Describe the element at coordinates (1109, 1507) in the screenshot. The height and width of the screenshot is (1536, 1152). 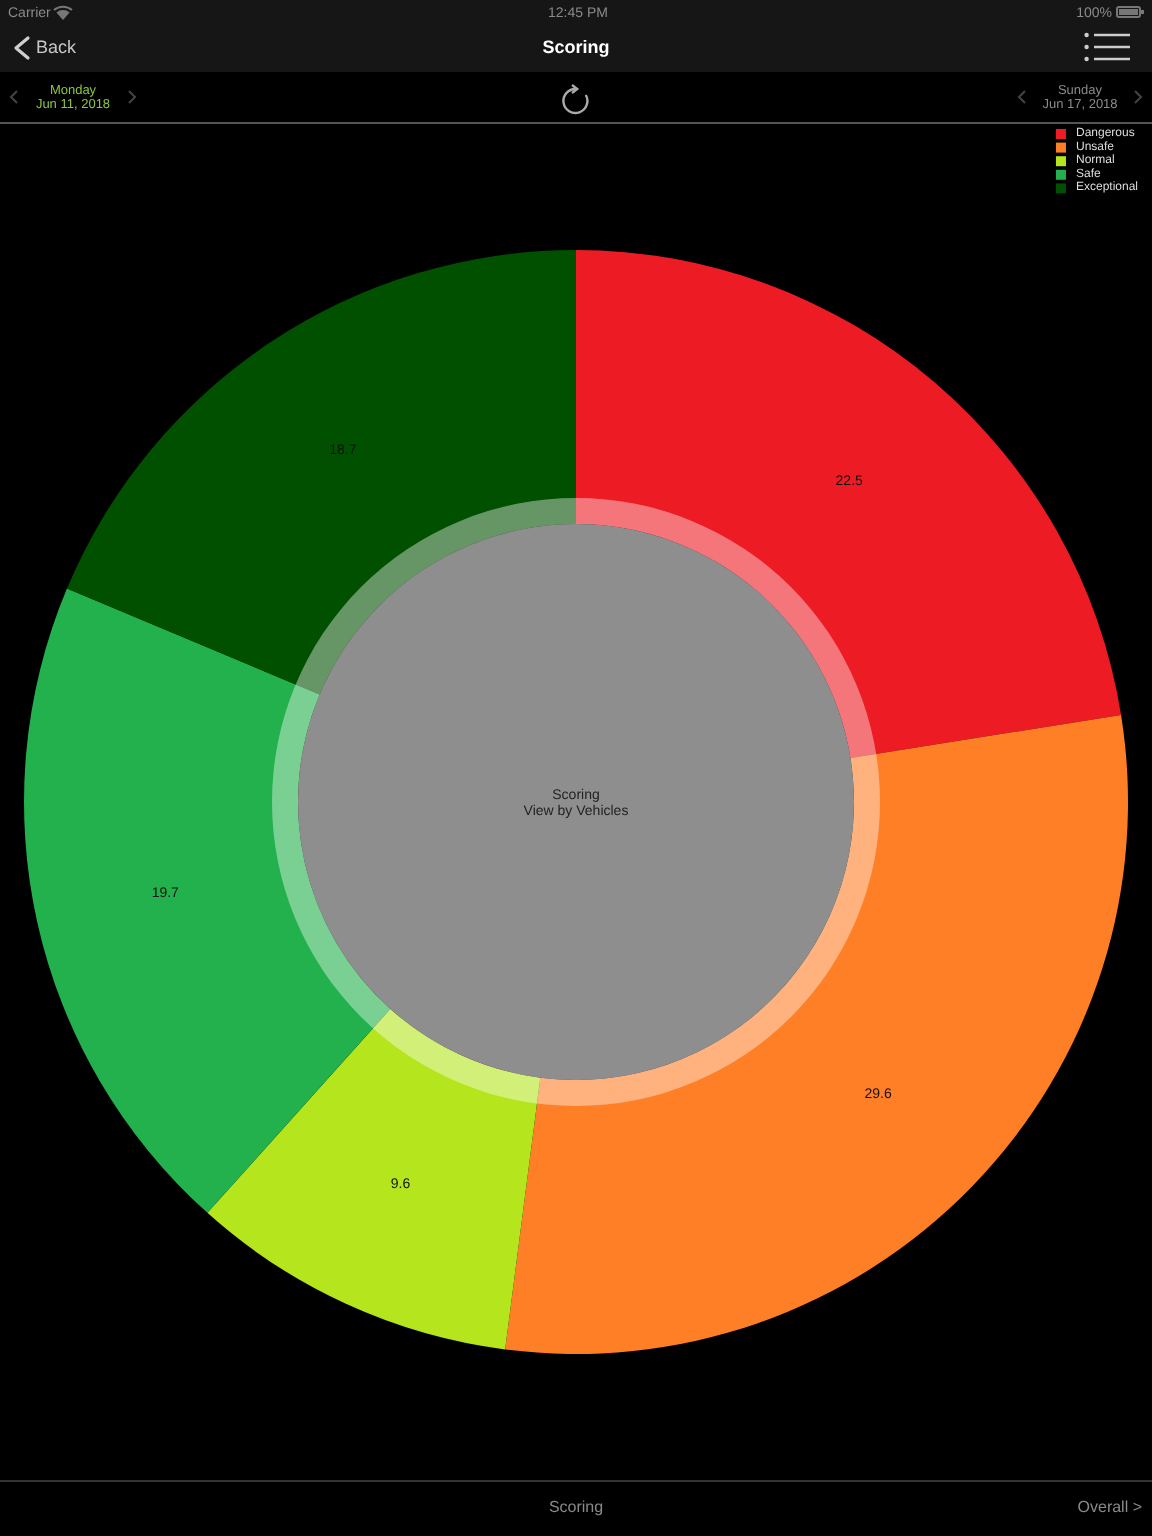
I see `text: Overall >` at that location.